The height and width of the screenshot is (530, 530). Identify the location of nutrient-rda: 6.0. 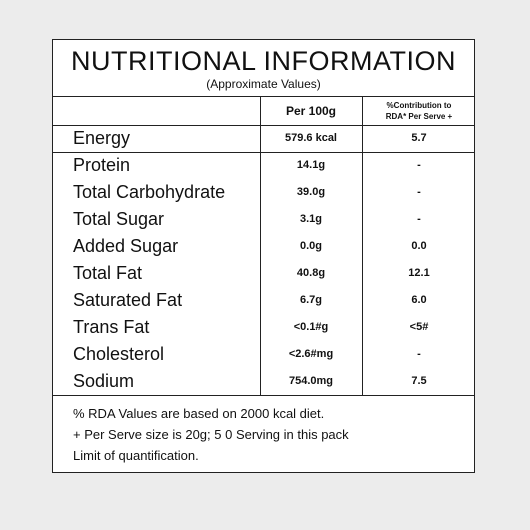
(419, 300).